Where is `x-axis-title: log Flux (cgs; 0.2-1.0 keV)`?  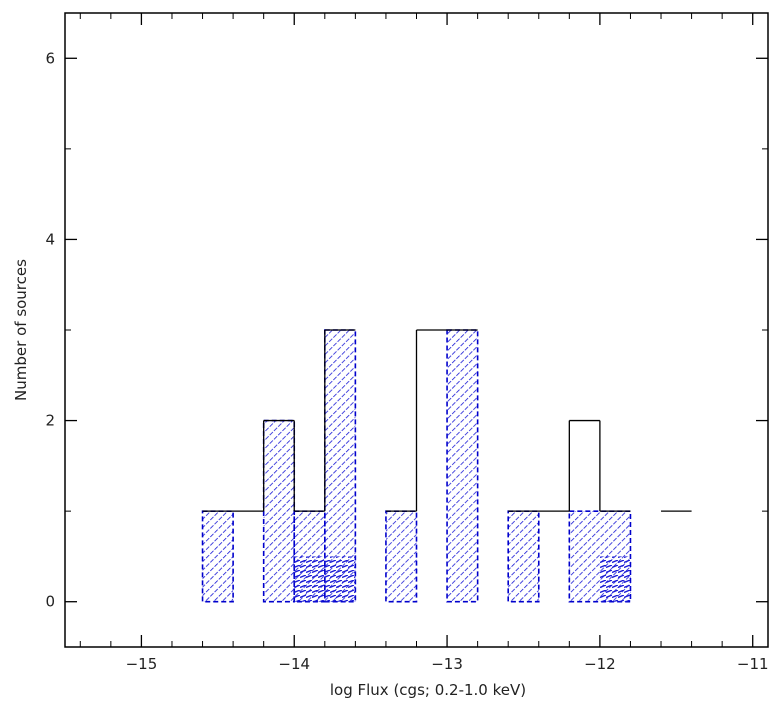
x-axis-title: log Flux (cgs; 0.2-1.0 keV) is located at coordinates (428, 690).